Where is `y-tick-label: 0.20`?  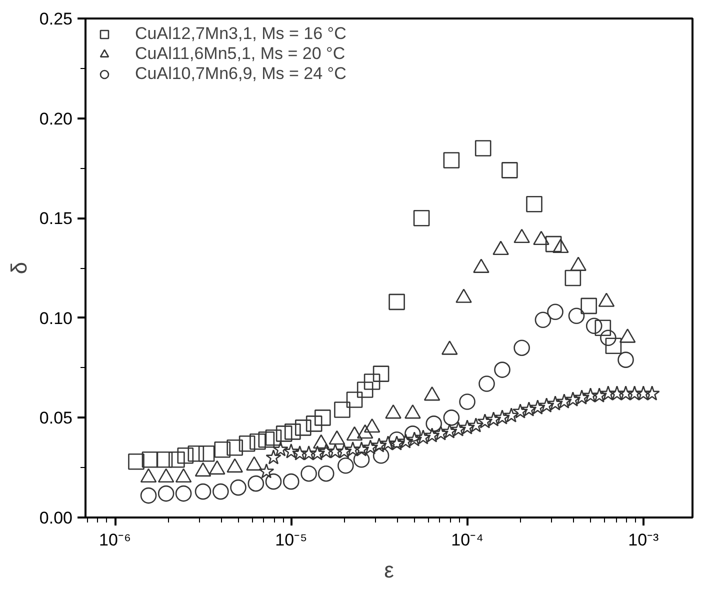 y-tick-label: 0.20 is located at coordinates (56, 118).